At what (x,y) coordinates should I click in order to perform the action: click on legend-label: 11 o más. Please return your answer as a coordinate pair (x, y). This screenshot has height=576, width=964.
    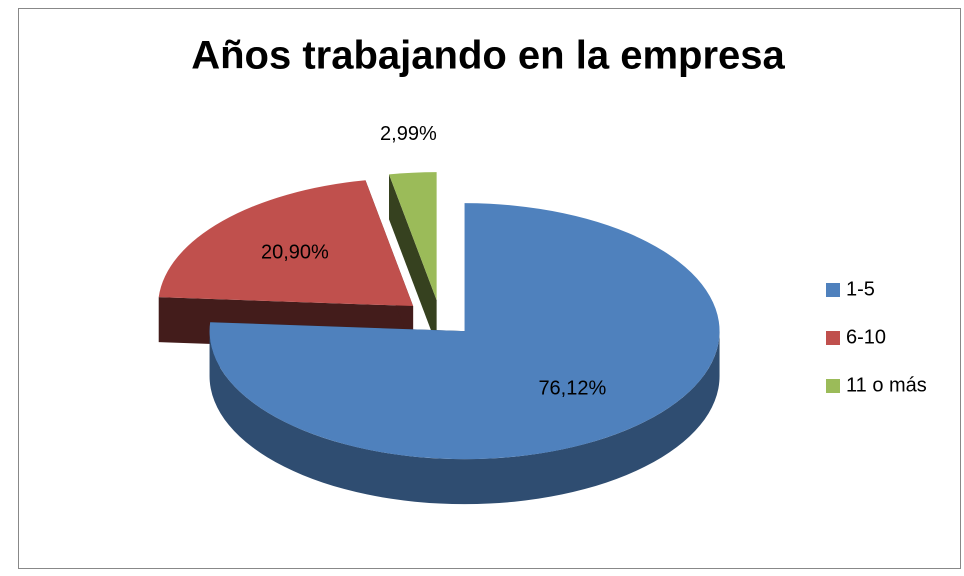
    Looking at the image, I should click on (886, 385).